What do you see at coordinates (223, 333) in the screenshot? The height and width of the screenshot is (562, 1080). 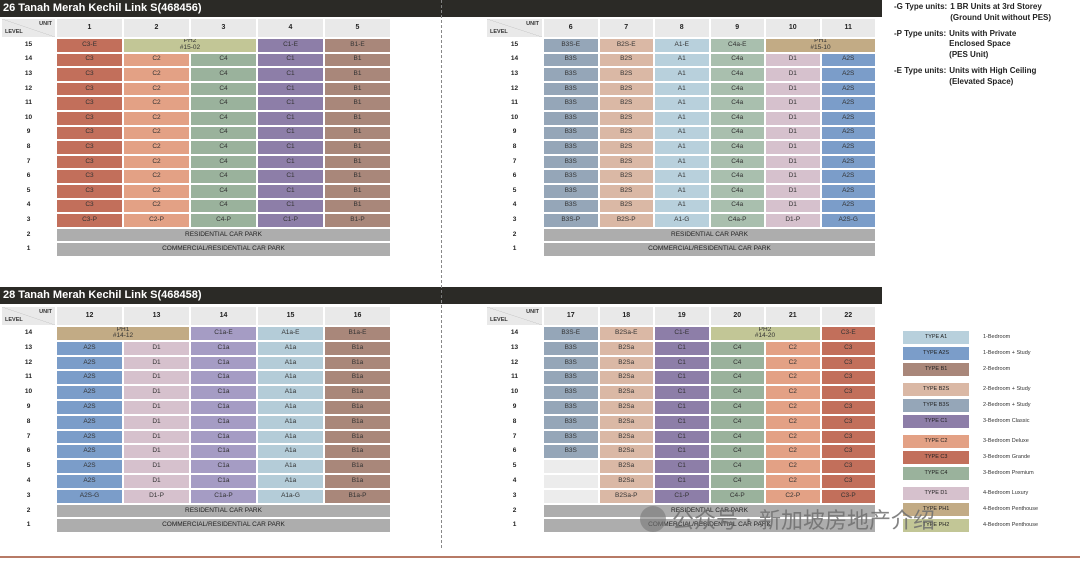 I see `unit-cell: C1a-E` at bounding box center [223, 333].